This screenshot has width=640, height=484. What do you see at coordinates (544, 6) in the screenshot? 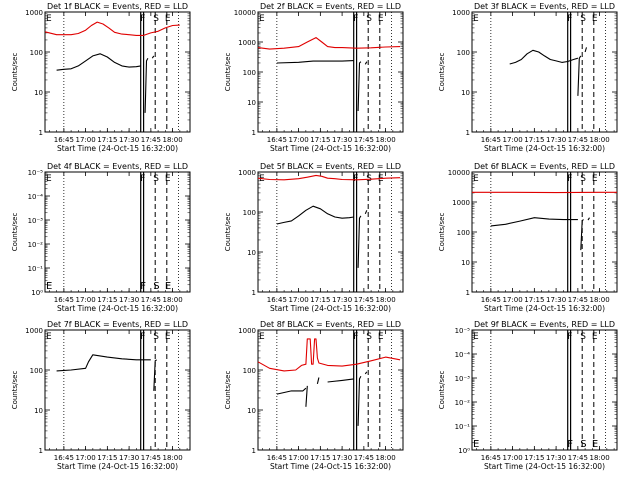
I see `panel-title: Det 3f BLACK = Events, RED = LLD` at bounding box center [544, 6].